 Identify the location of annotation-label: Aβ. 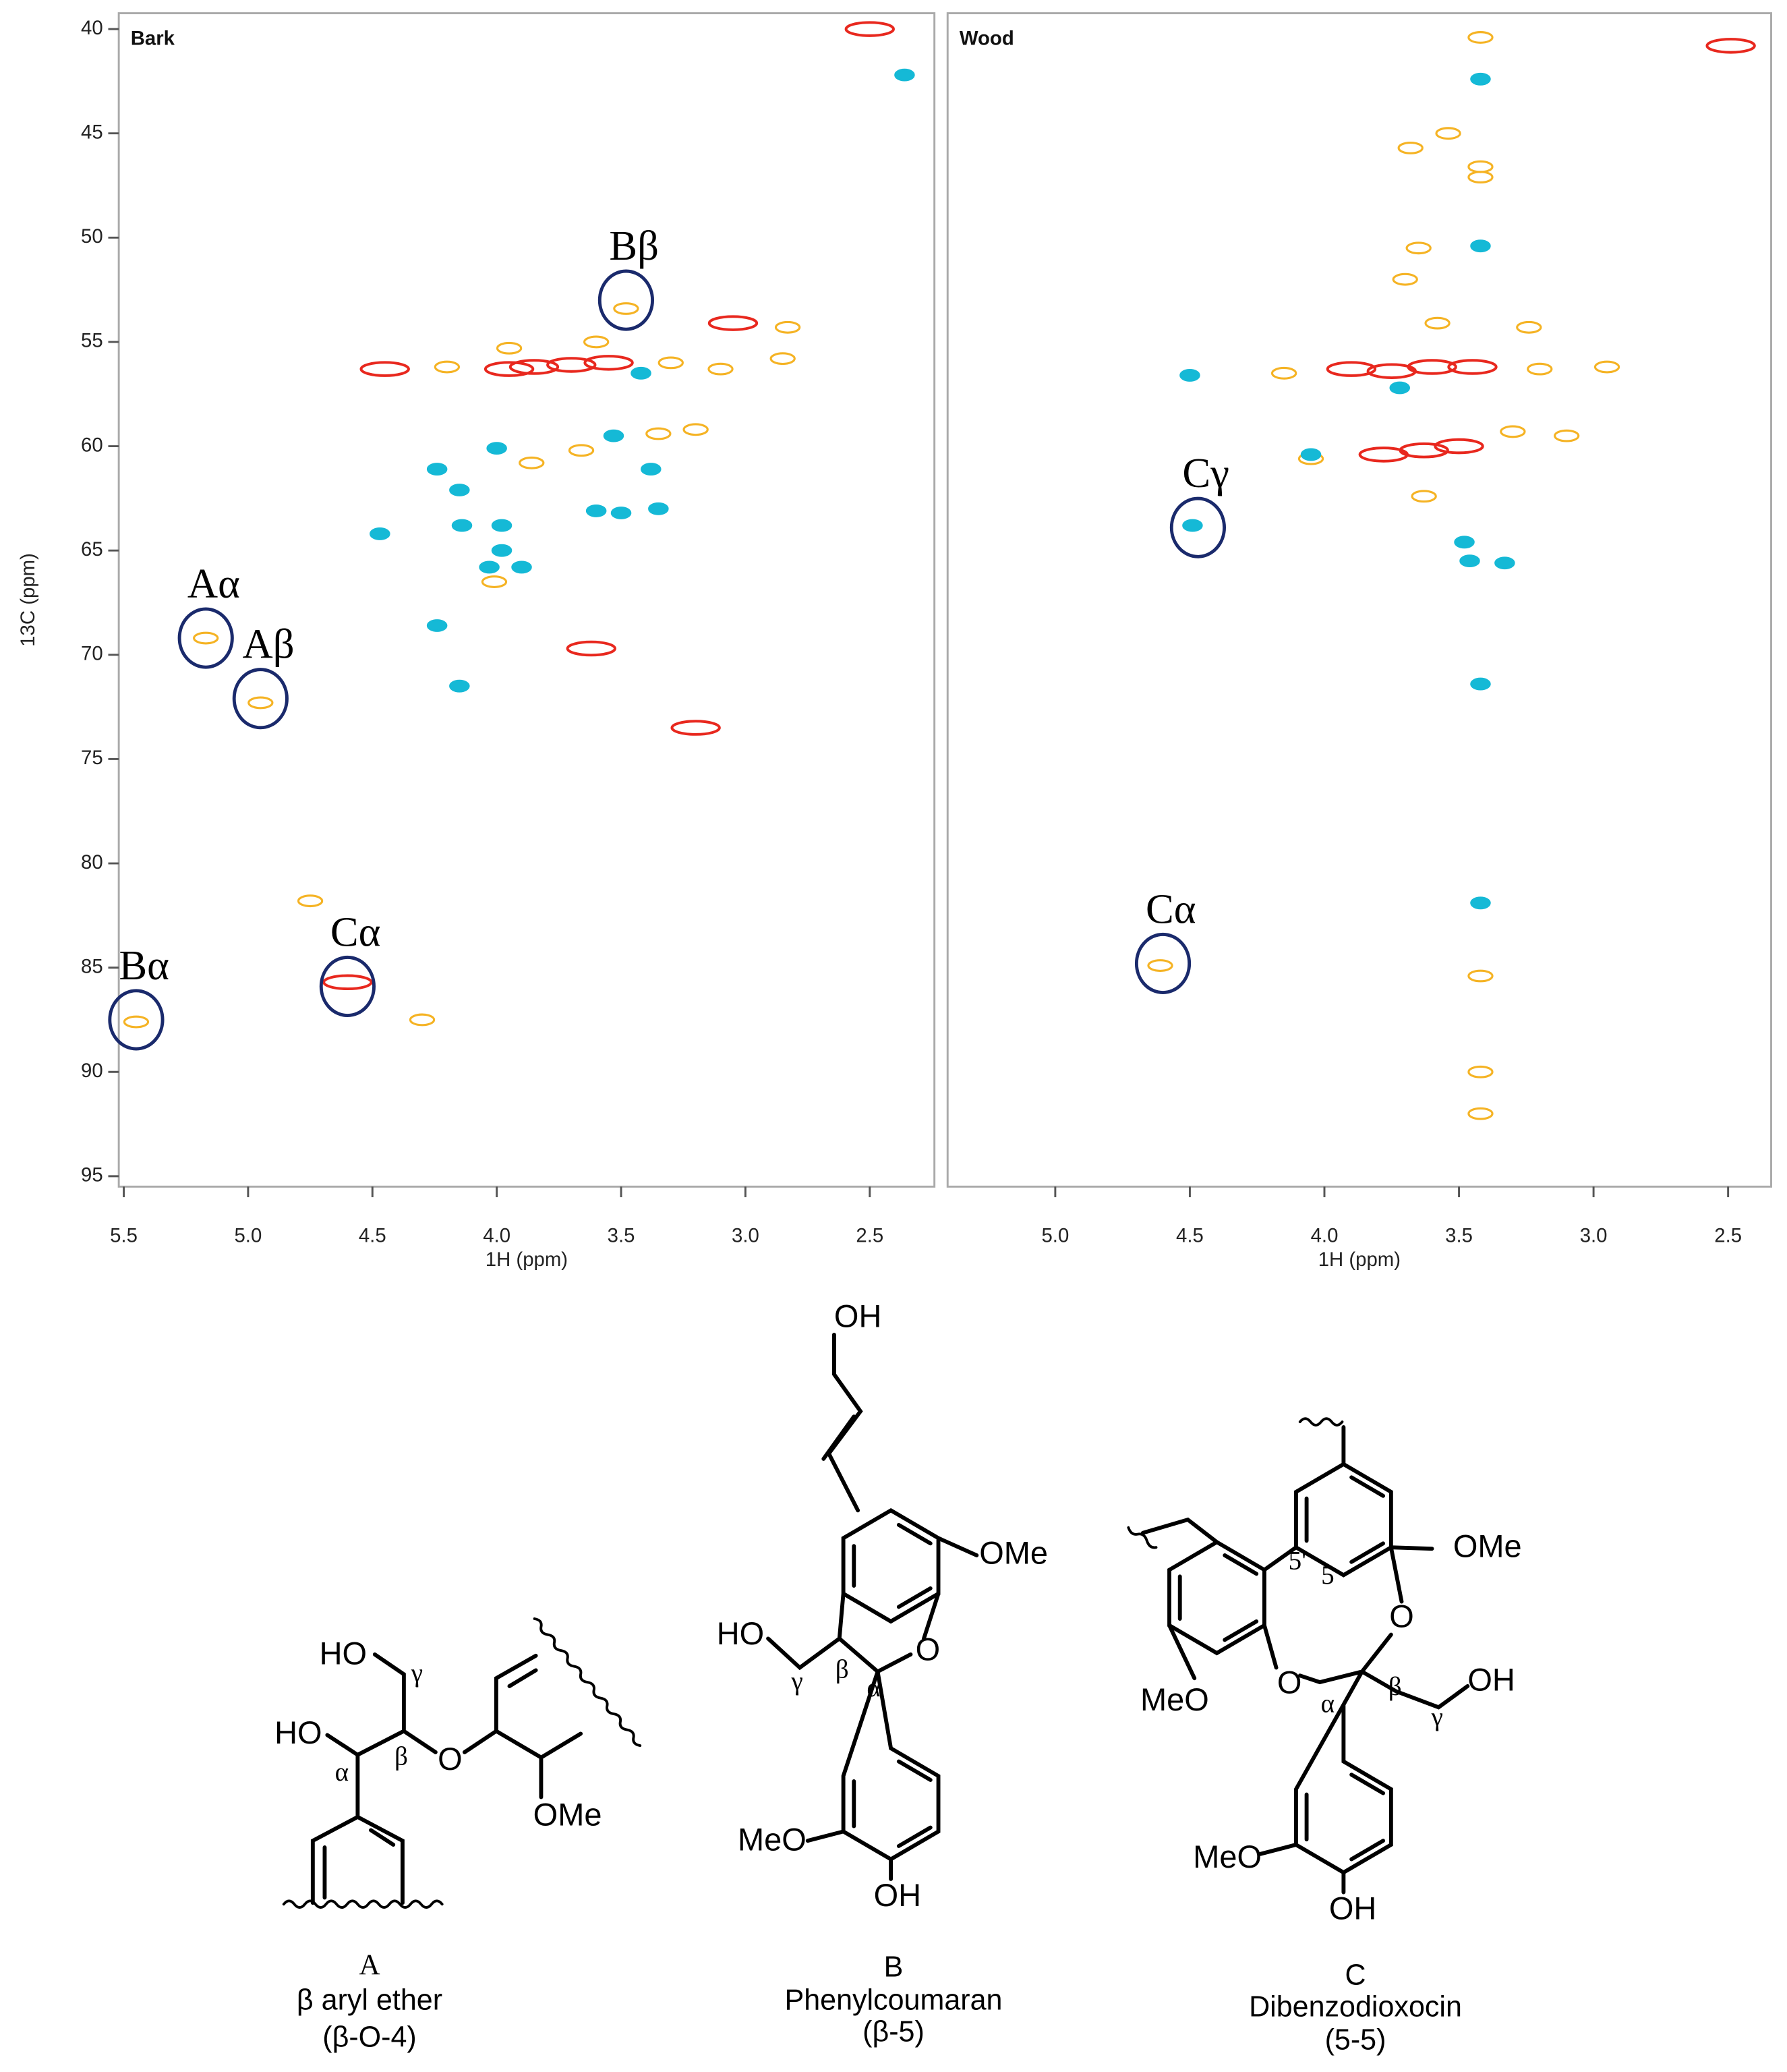
(269, 644).